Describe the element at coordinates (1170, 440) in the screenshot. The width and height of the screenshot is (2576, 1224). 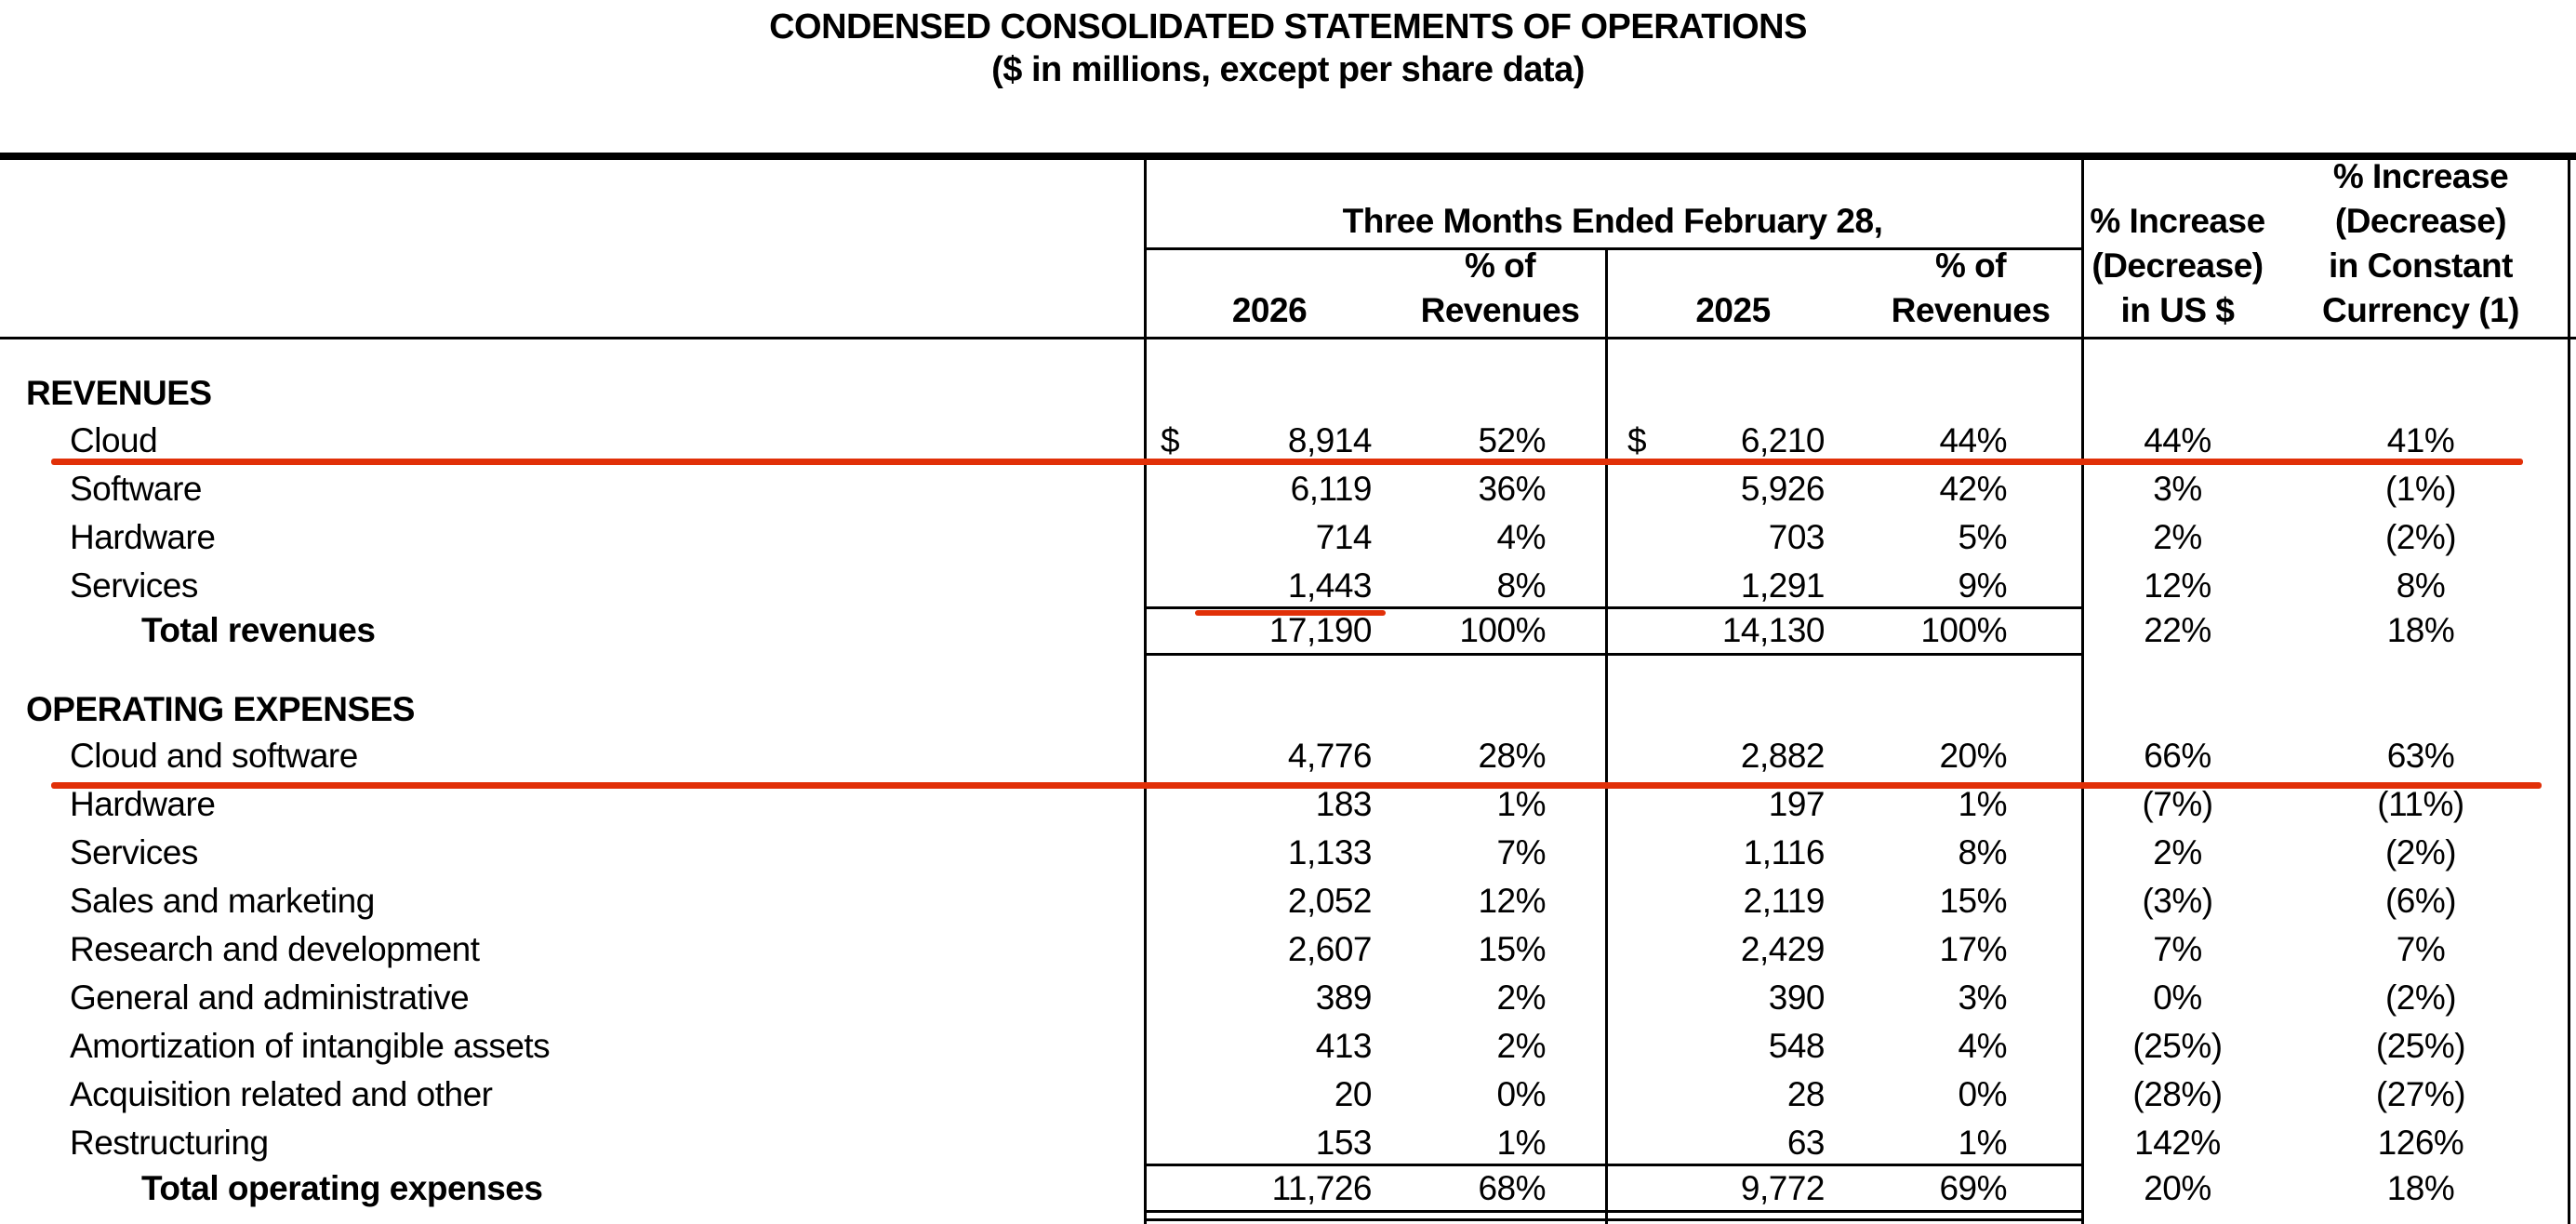
I see `currency-symbol-2026: $` at that location.